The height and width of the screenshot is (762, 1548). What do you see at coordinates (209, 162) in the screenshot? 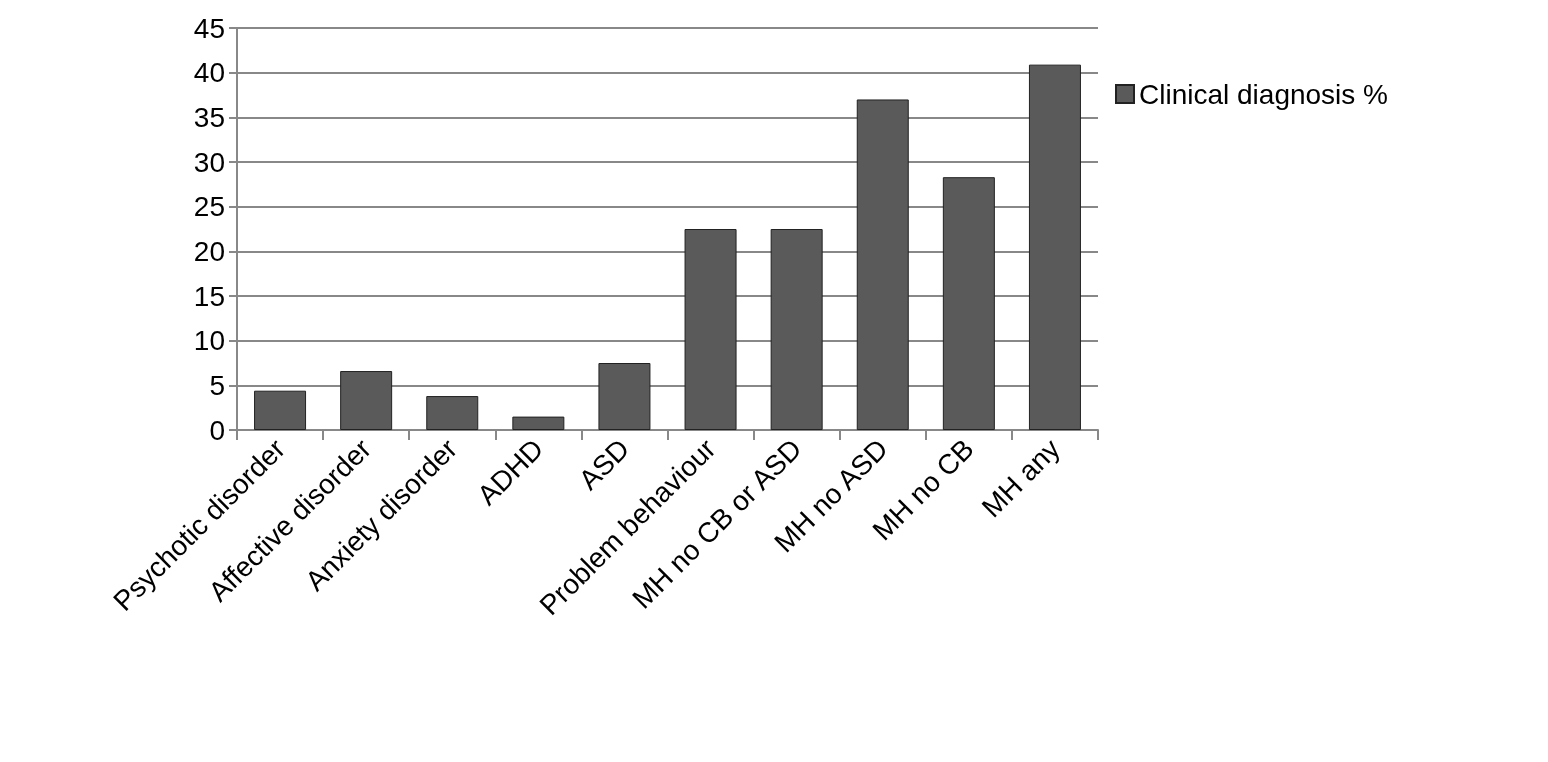
I see `y-tick-label: 30` at bounding box center [209, 162].